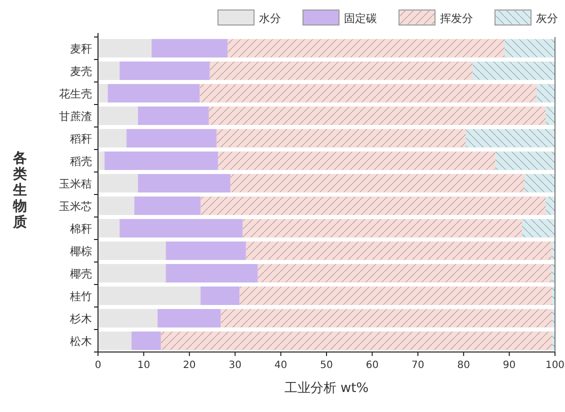  I want to click on y-tick-label: 椰棕, so click(81, 251).